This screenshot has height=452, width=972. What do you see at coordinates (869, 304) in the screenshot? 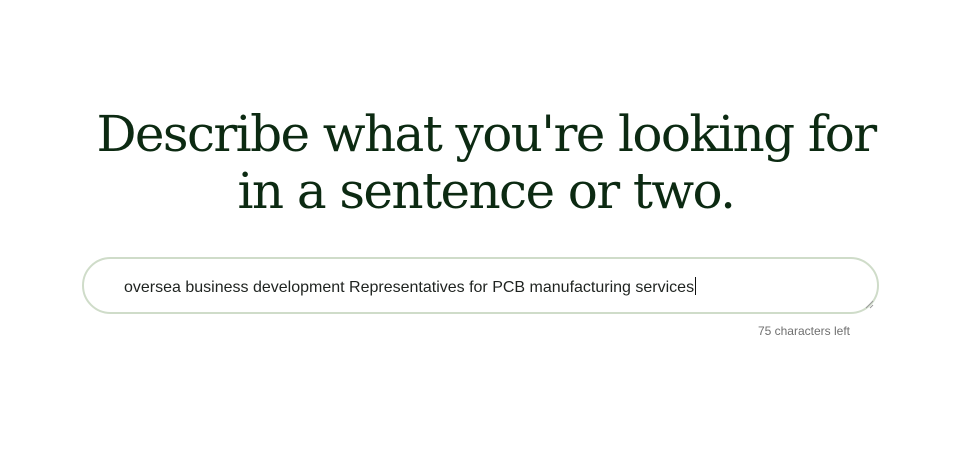
I see `resize-handle-icon` at bounding box center [869, 304].